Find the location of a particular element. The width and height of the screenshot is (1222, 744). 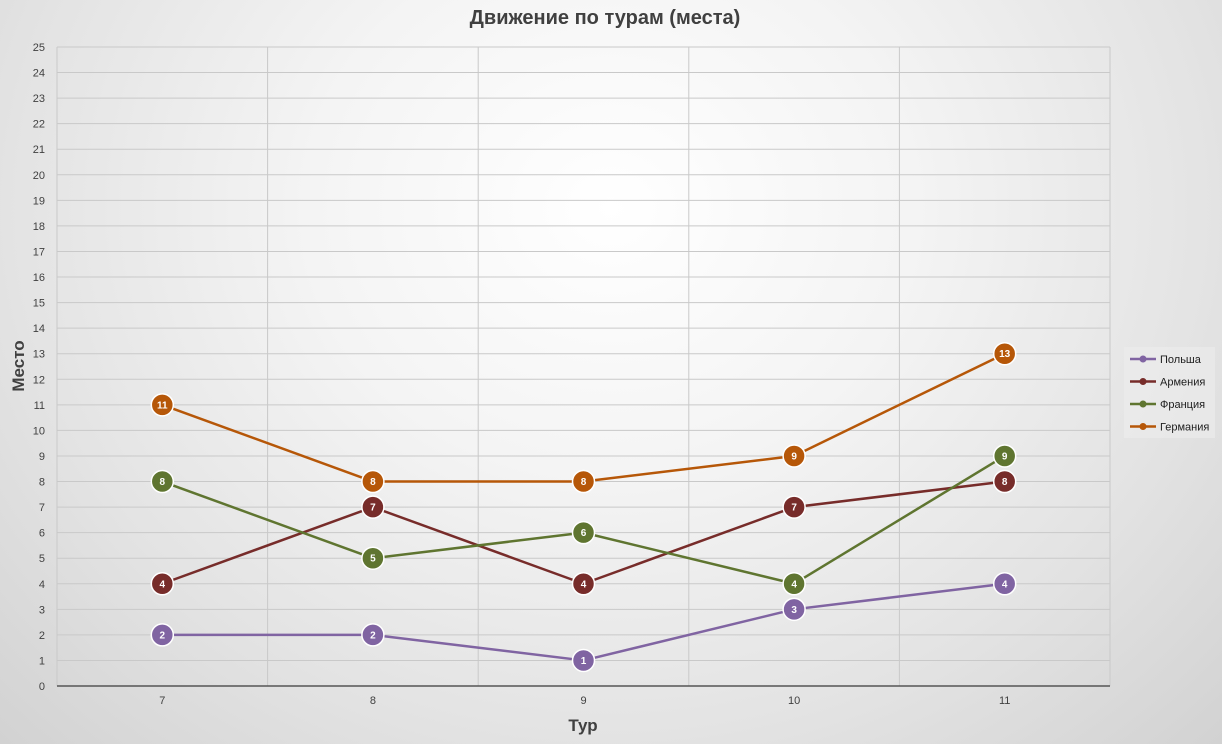

legend: Польша Армения Франция Германия is located at coordinates (1169, 392).